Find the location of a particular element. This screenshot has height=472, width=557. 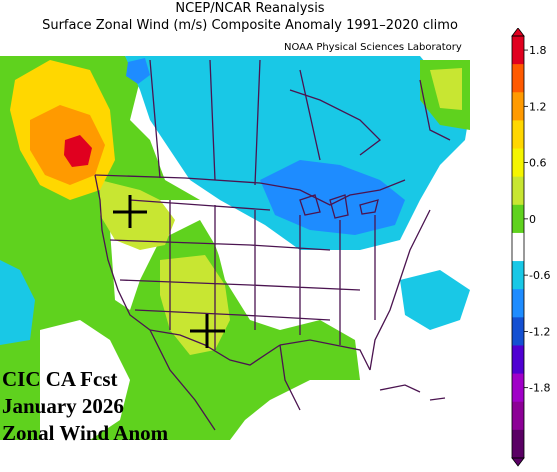

anomaly-region-lightgreen-northeast is located at coordinates (446, 89).